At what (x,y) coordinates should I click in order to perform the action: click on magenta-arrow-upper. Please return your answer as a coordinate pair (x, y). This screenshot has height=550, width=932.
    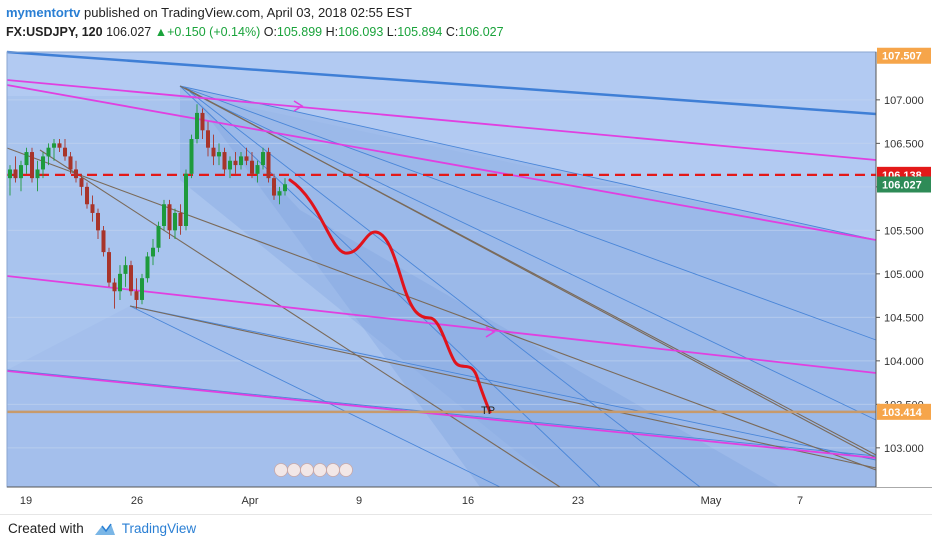
    Looking at the image, I should click on (298, 106).